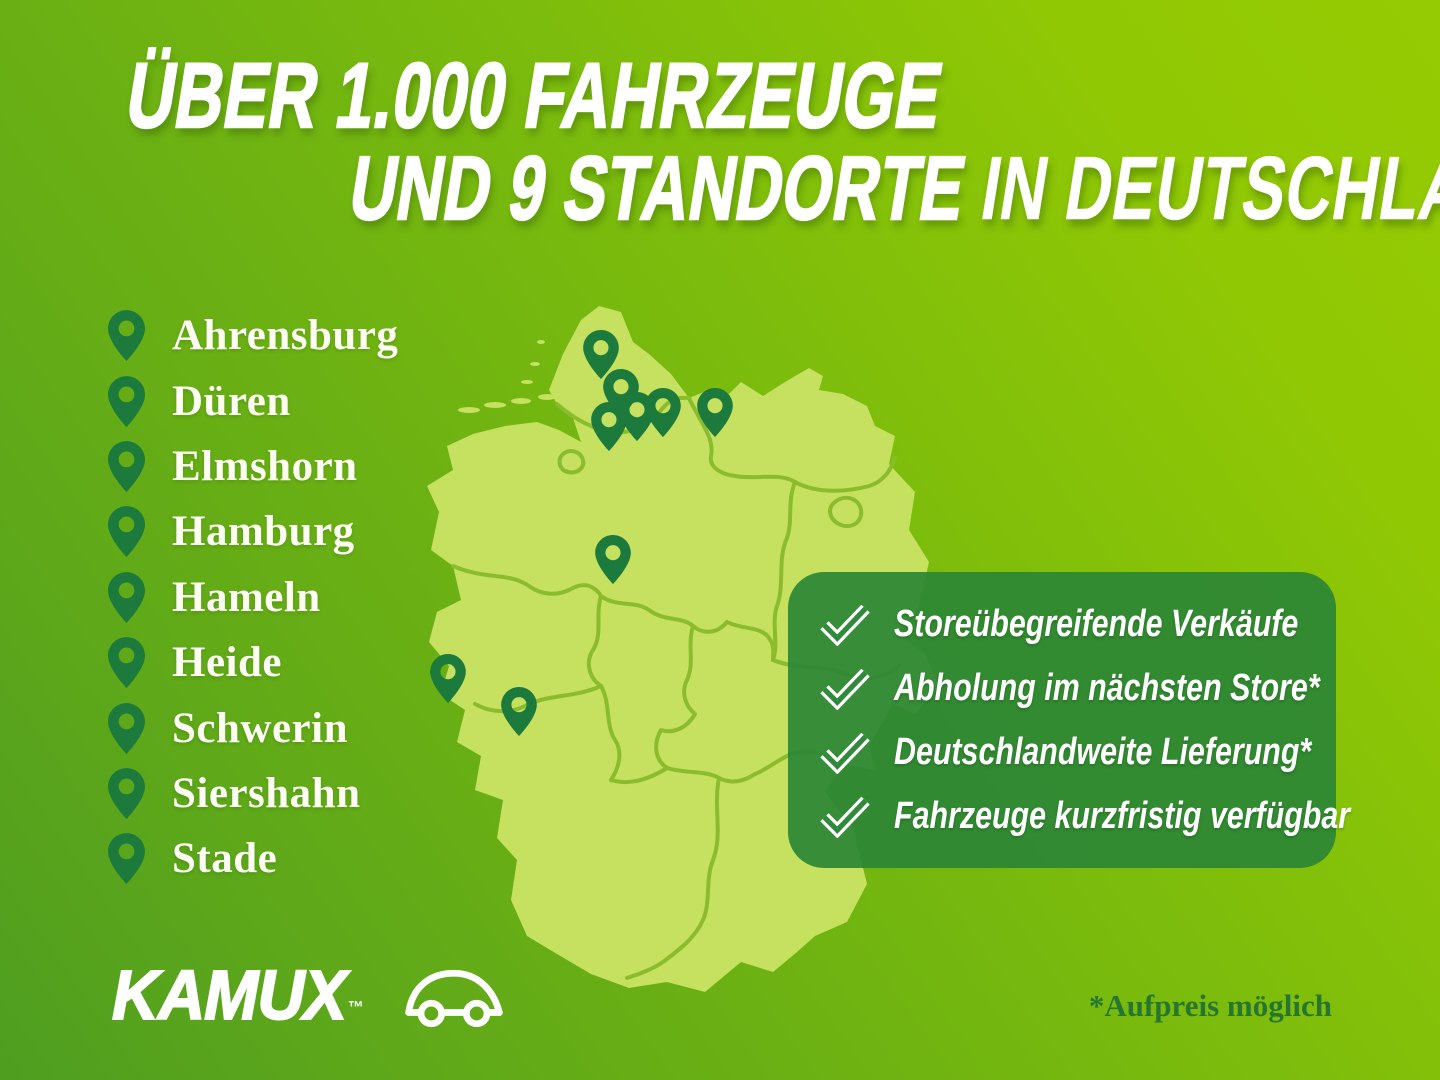 This screenshot has width=1440, height=1080. I want to click on list-item: Schwerin, so click(253, 727).